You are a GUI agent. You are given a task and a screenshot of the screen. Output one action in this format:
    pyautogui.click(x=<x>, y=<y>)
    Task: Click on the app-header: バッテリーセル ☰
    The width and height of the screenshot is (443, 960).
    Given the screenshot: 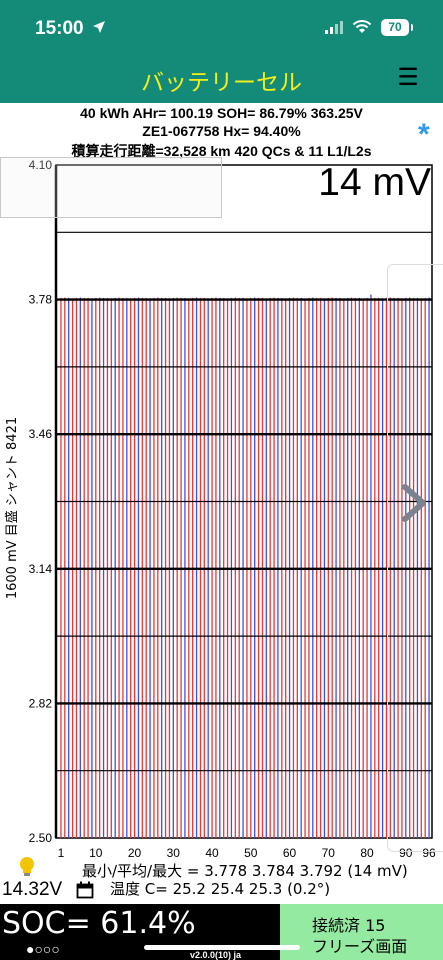 What is the action you would take?
    pyautogui.click(x=221, y=79)
    